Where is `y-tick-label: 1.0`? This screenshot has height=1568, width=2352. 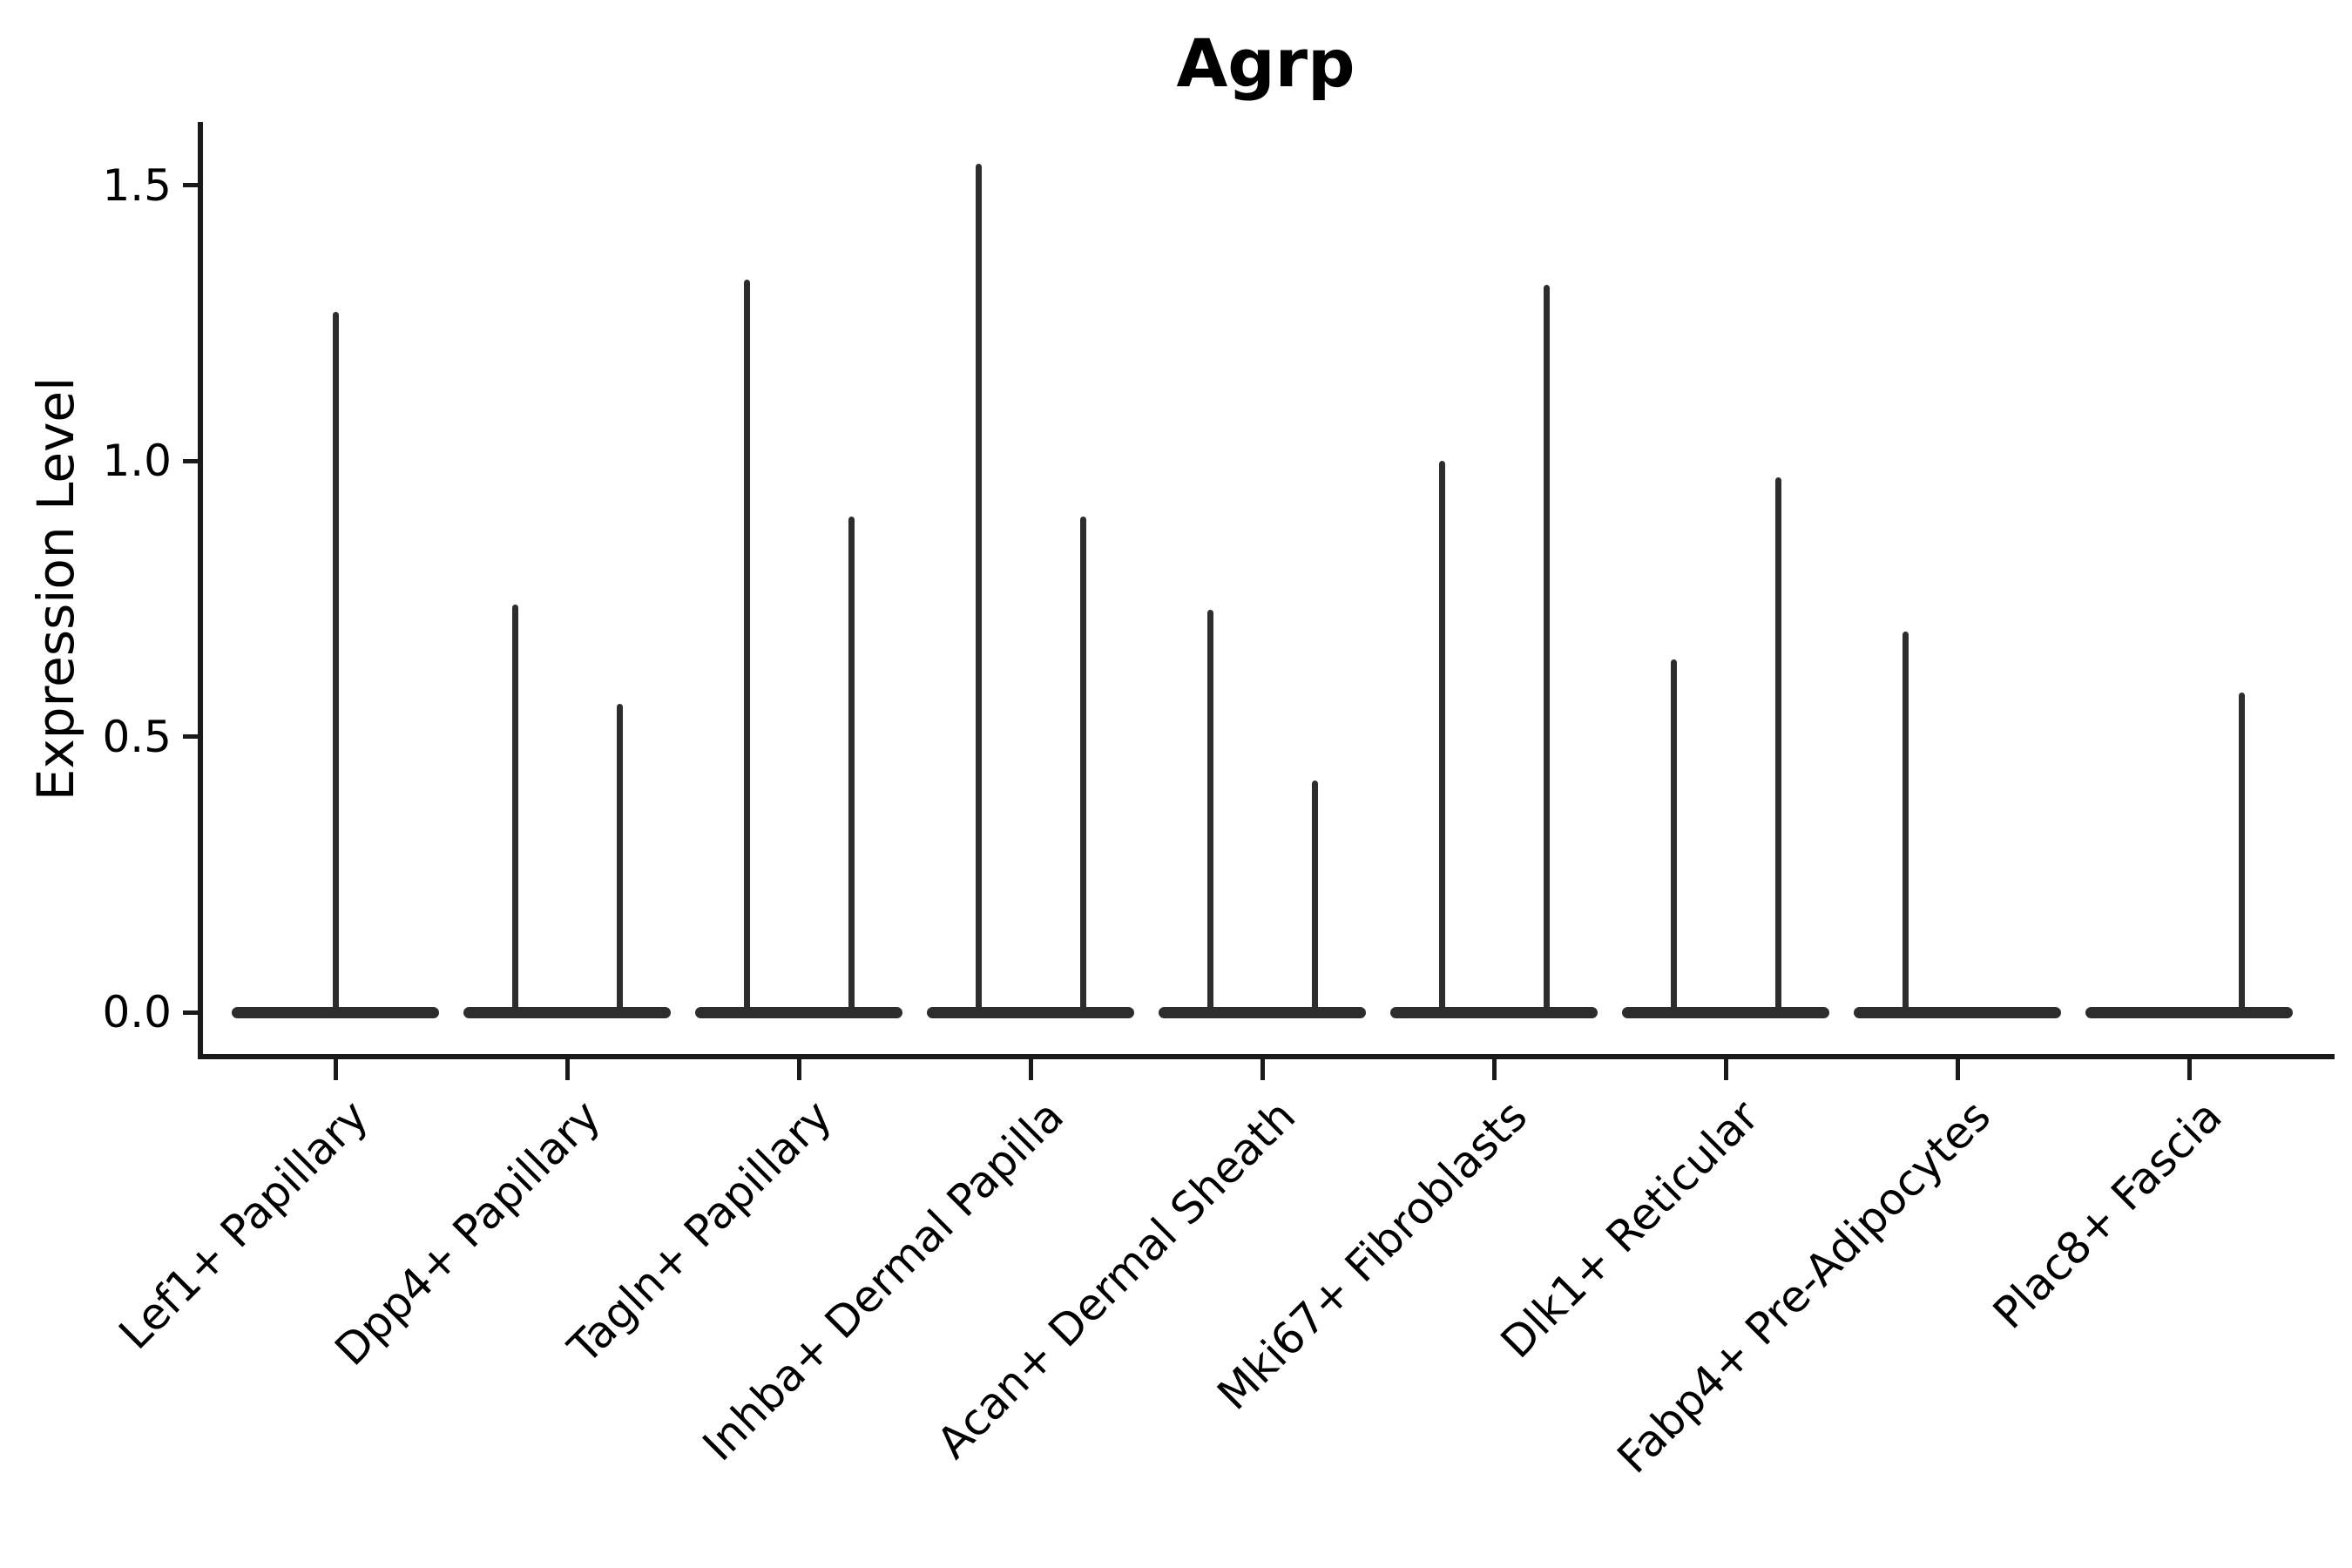 y-tick-label: 1.0 is located at coordinates (137, 461).